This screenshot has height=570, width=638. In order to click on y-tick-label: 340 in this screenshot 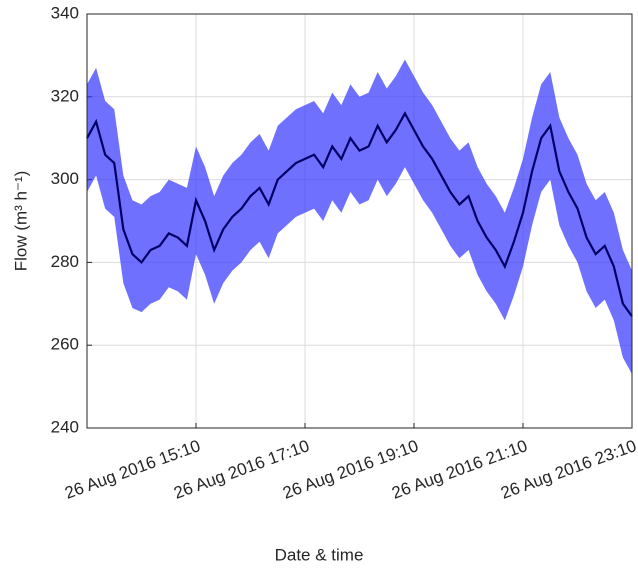, I will do `click(65, 12)`.